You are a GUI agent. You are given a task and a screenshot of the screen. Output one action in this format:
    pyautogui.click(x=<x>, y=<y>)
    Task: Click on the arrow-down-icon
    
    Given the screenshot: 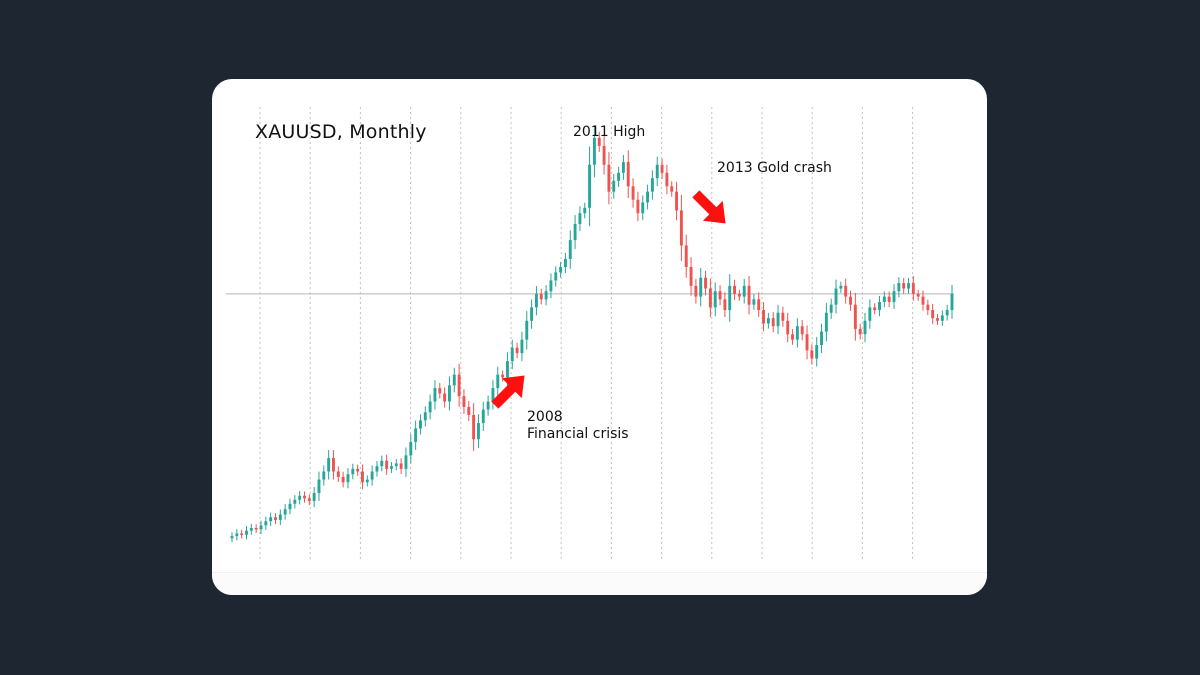 What is the action you would take?
    pyautogui.click(x=709, y=207)
    